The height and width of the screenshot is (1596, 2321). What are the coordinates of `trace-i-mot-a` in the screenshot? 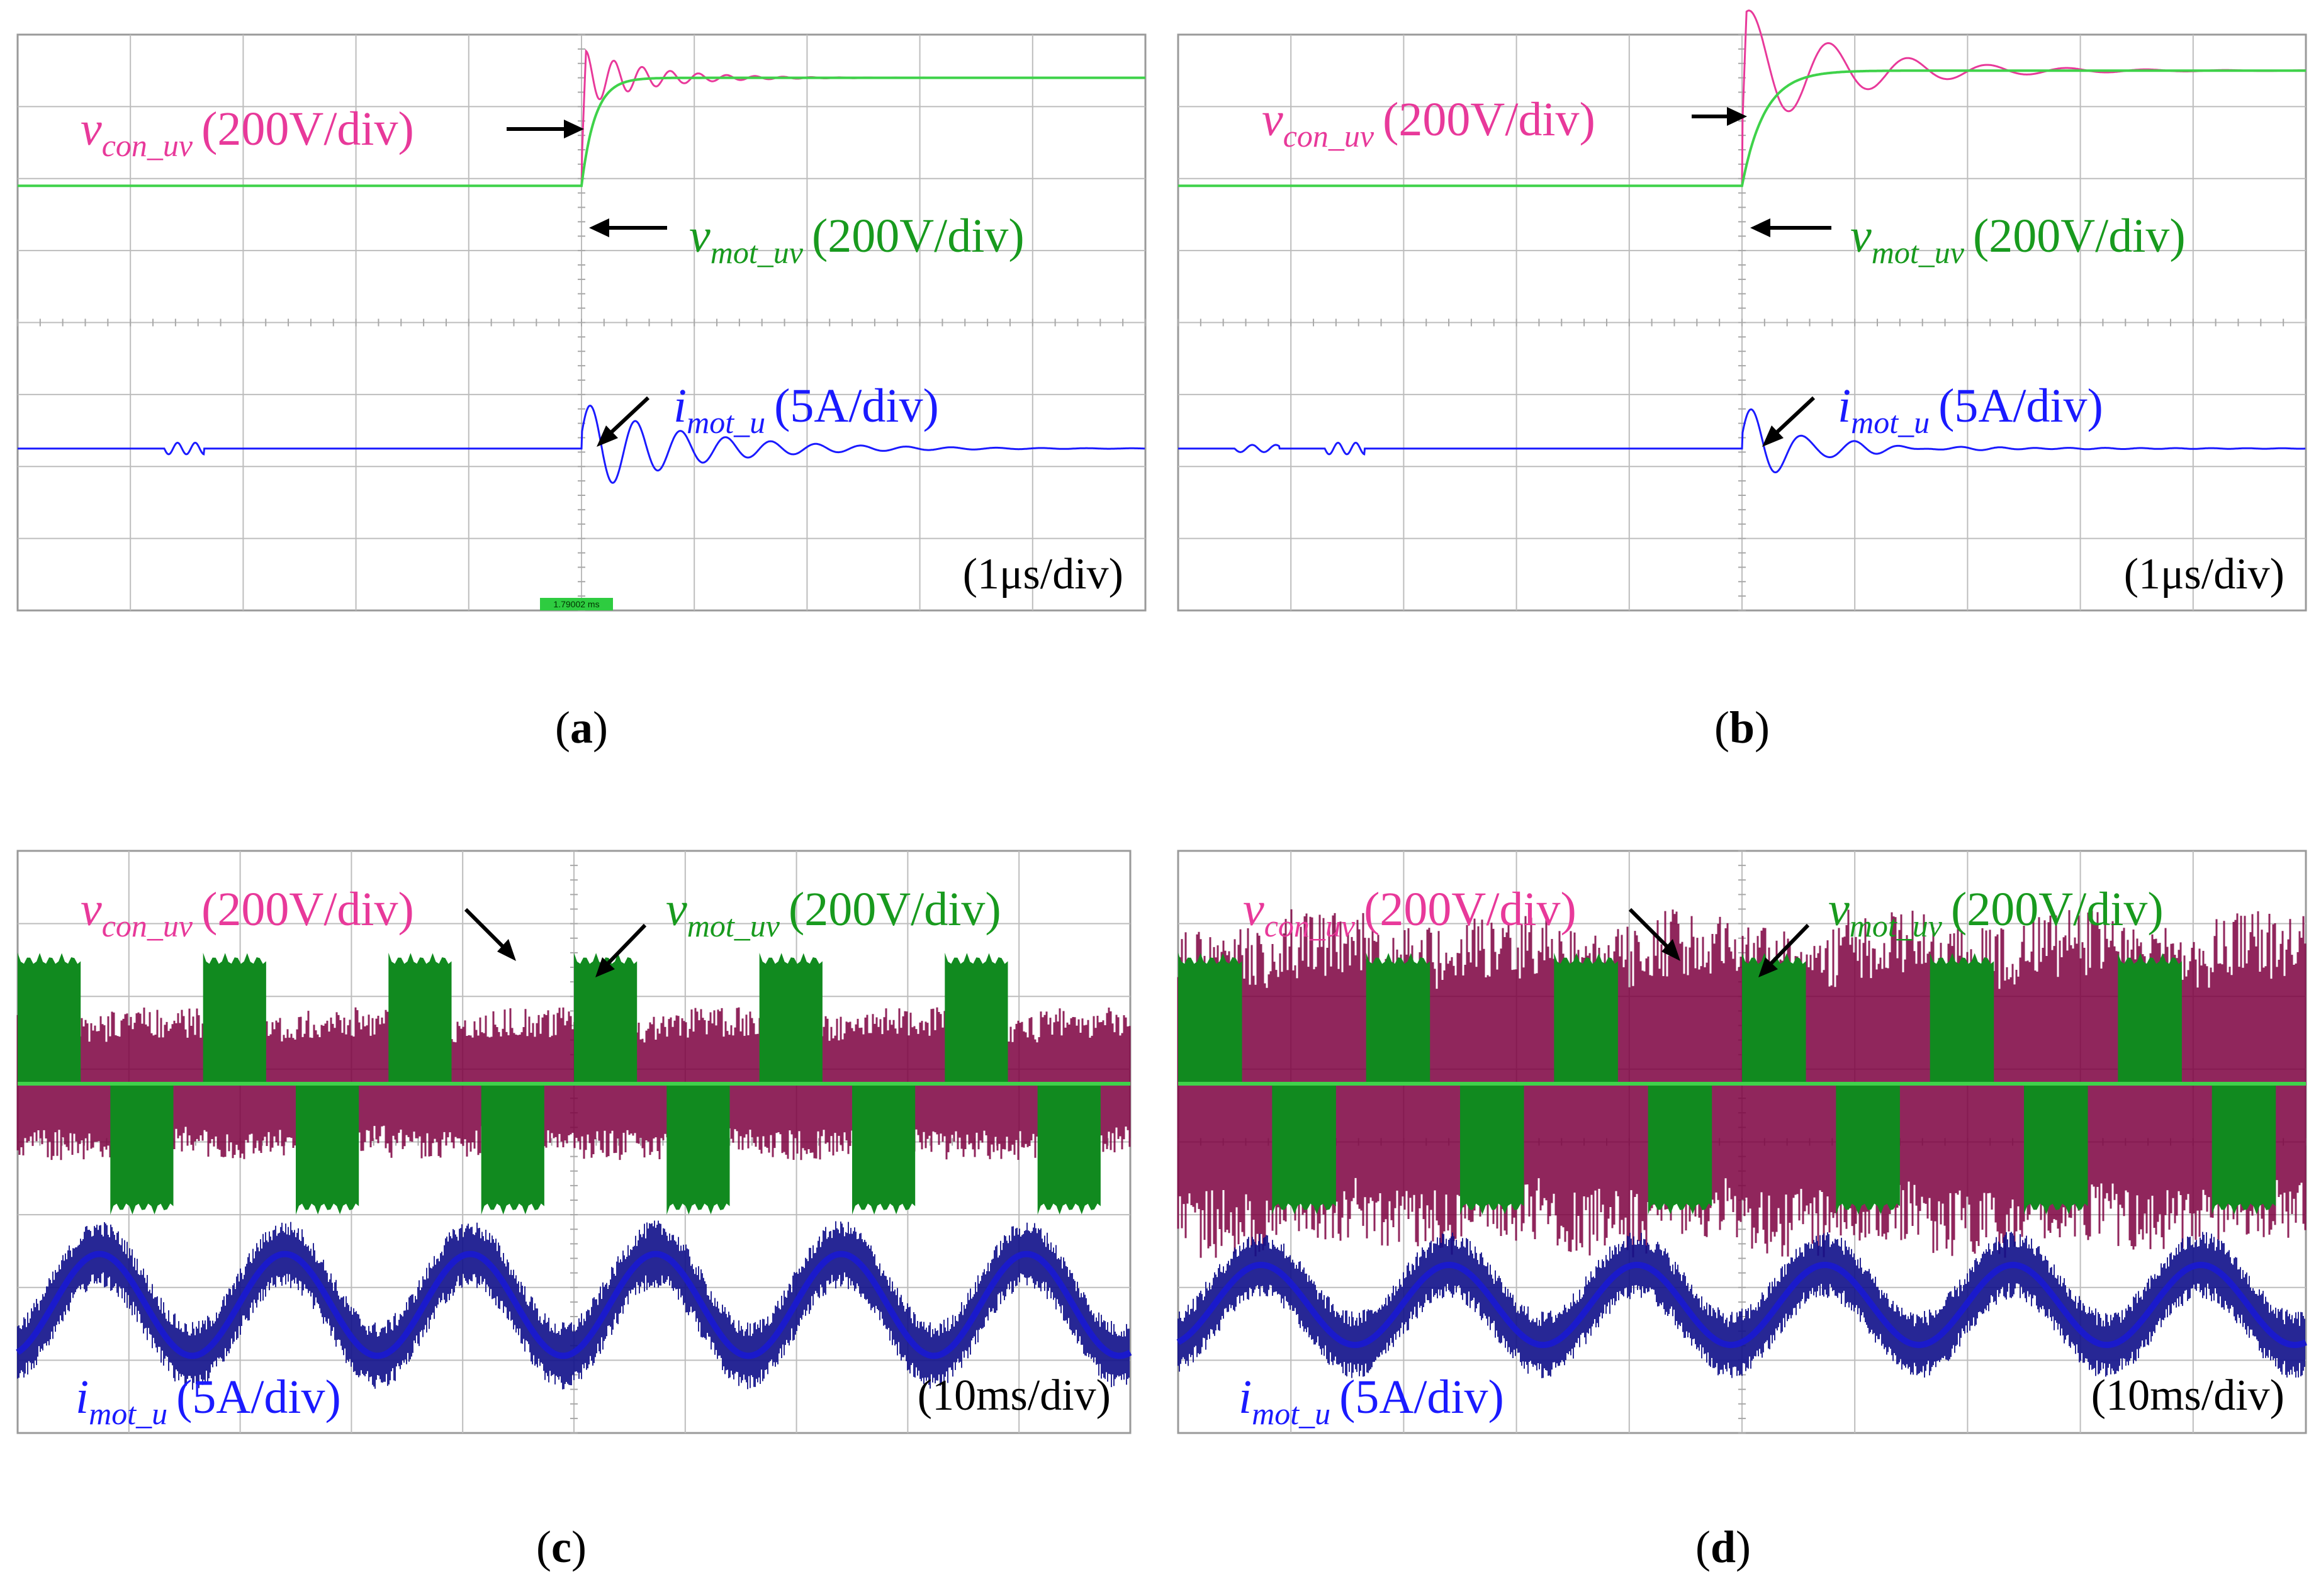 It's located at (581, 444).